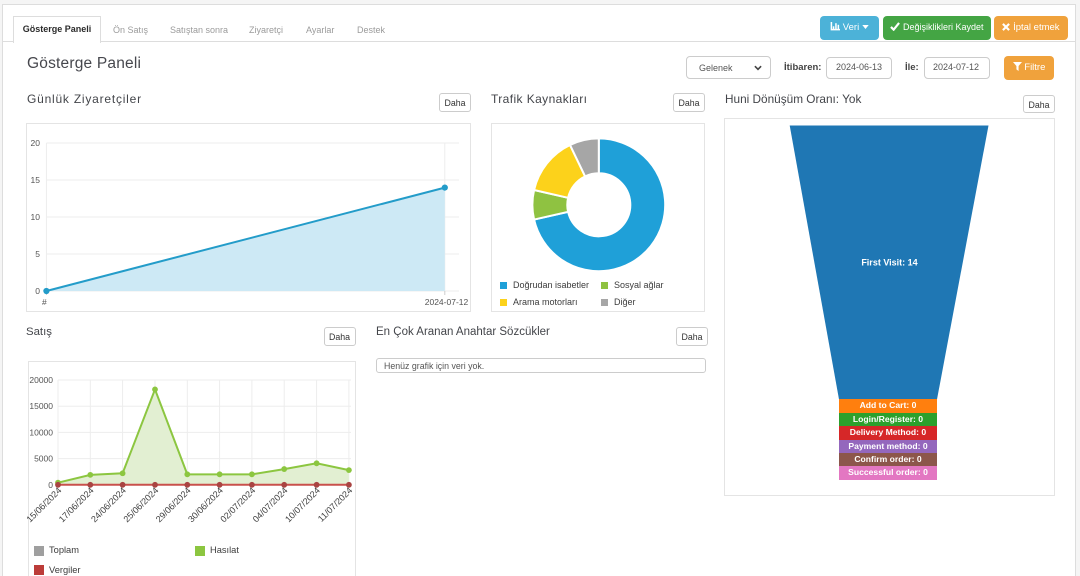  I want to click on svg-text: 20000, so click(41, 380).